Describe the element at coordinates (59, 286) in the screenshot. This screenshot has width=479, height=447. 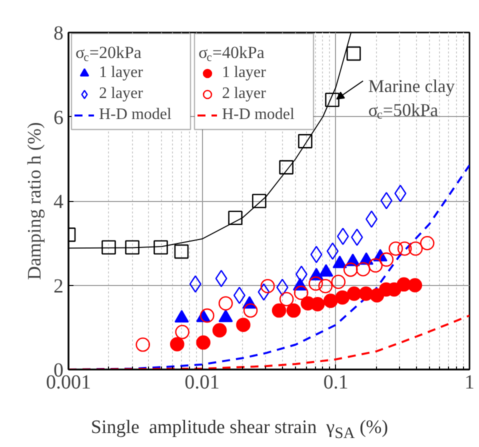
I see `y-tick-label: 2` at that location.